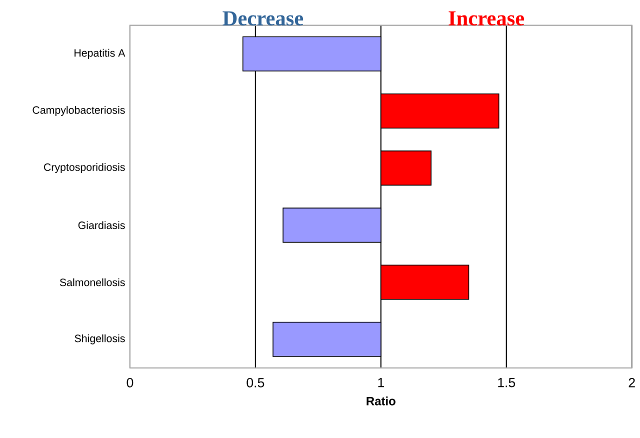 The width and height of the screenshot is (640, 438). What do you see at coordinates (381, 401) in the screenshot?
I see `x-axis-title: Ratio` at bounding box center [381, 401].